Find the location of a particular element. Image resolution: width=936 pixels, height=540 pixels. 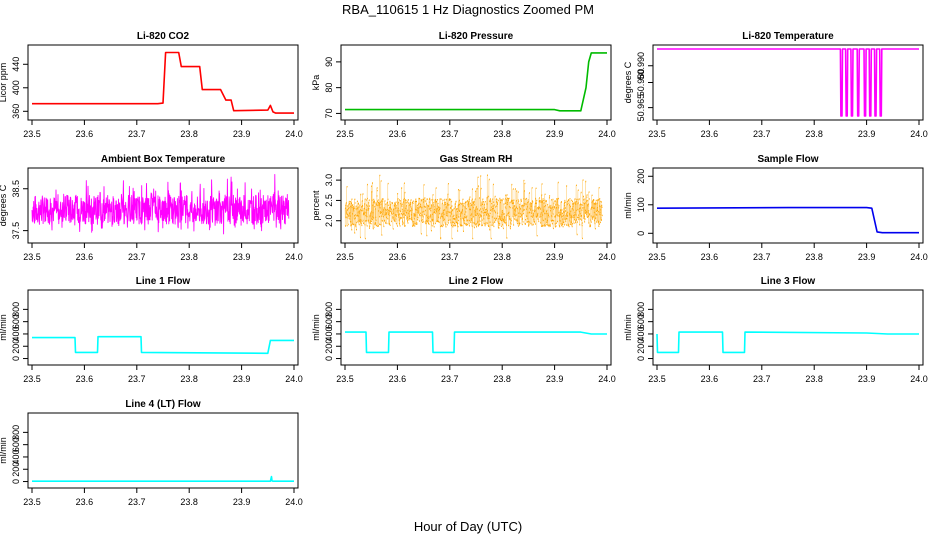

y-tick-label: 80 is located at coordinates (329, 88).